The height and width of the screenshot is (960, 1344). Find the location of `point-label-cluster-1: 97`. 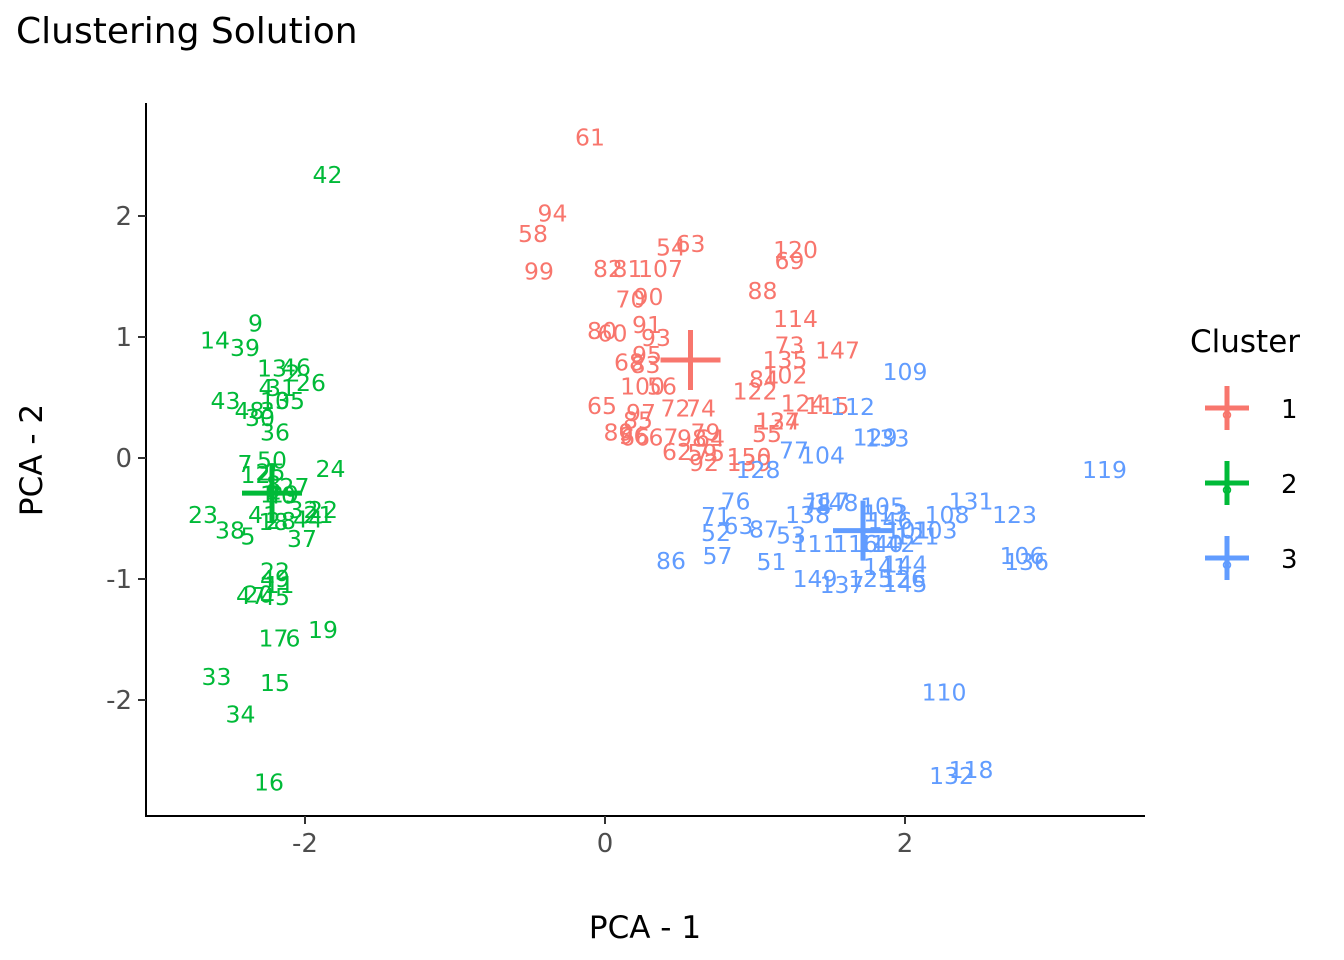

point-label-cluster-1: 97 is located at coordinates (641, 413).